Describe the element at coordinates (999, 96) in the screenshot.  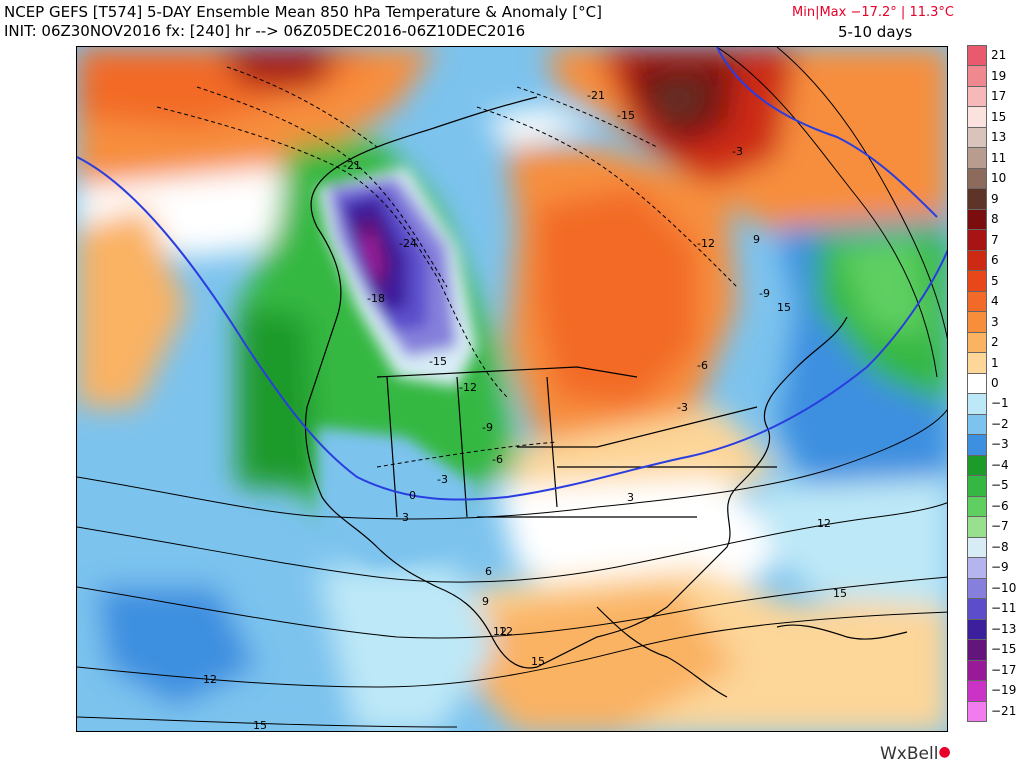
I see `legend-label: 17` at that location.